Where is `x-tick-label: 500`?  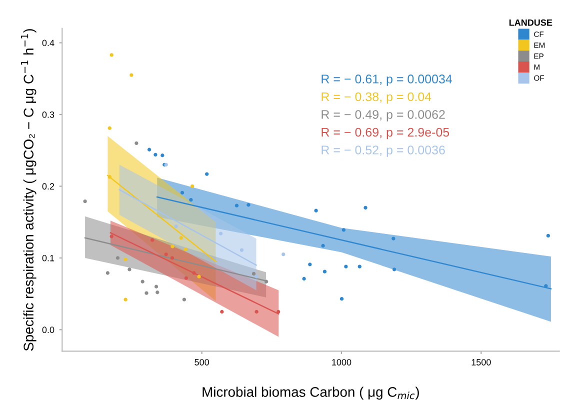
x-tick-label: 500 is located at coordinates (201, 362).